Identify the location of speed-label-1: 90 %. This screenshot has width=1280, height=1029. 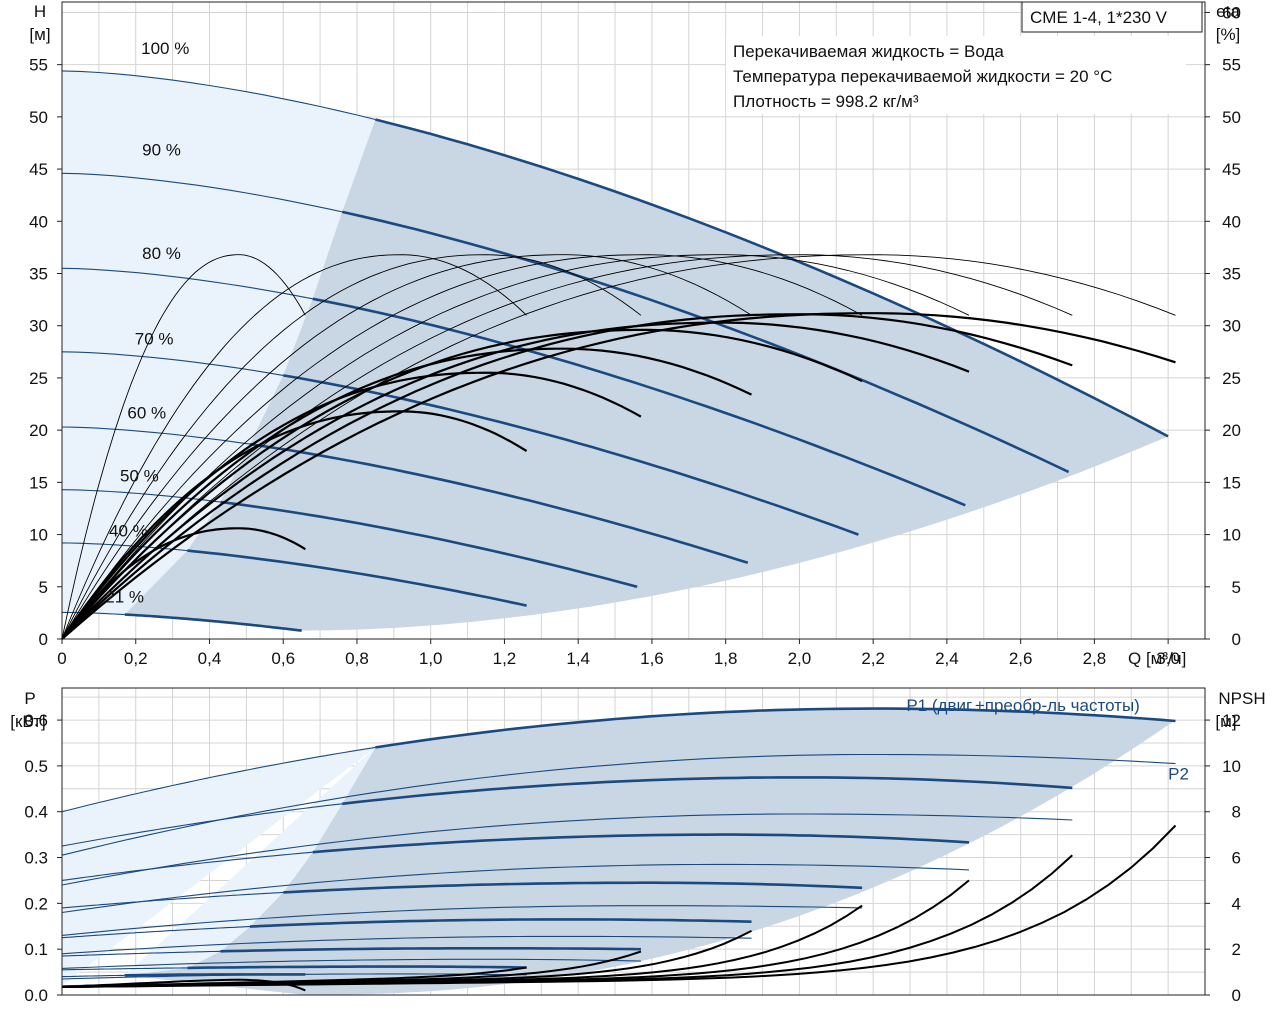
(161, 150).